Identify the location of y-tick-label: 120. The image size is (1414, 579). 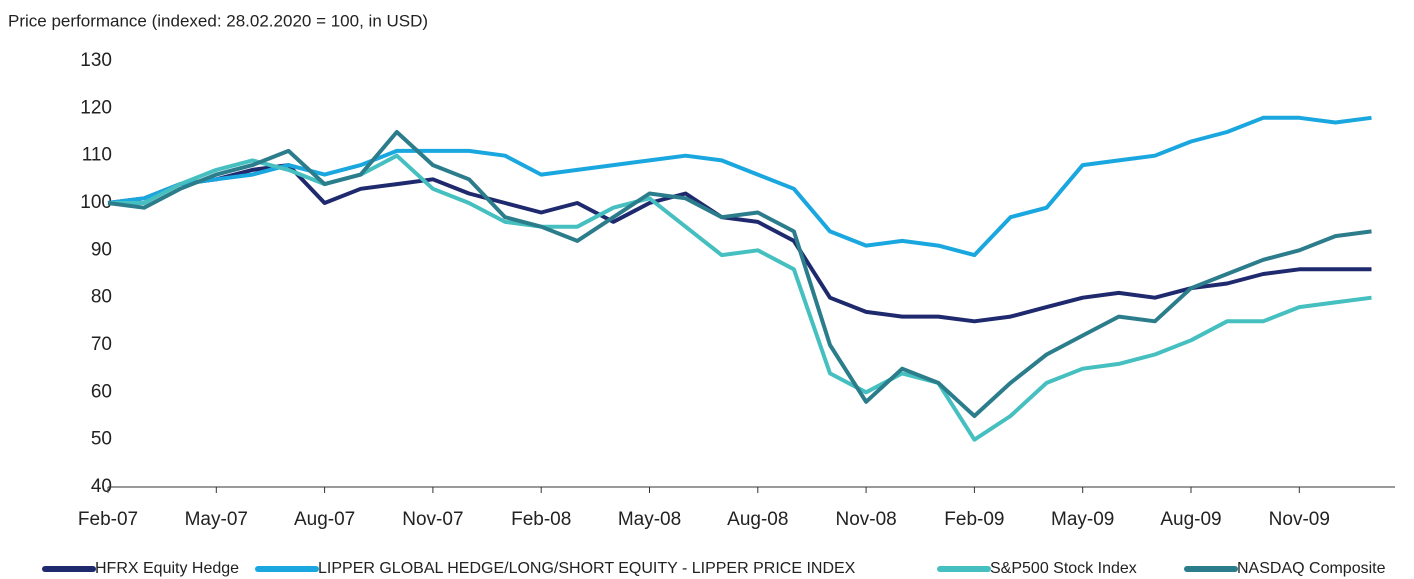
(96, 107).